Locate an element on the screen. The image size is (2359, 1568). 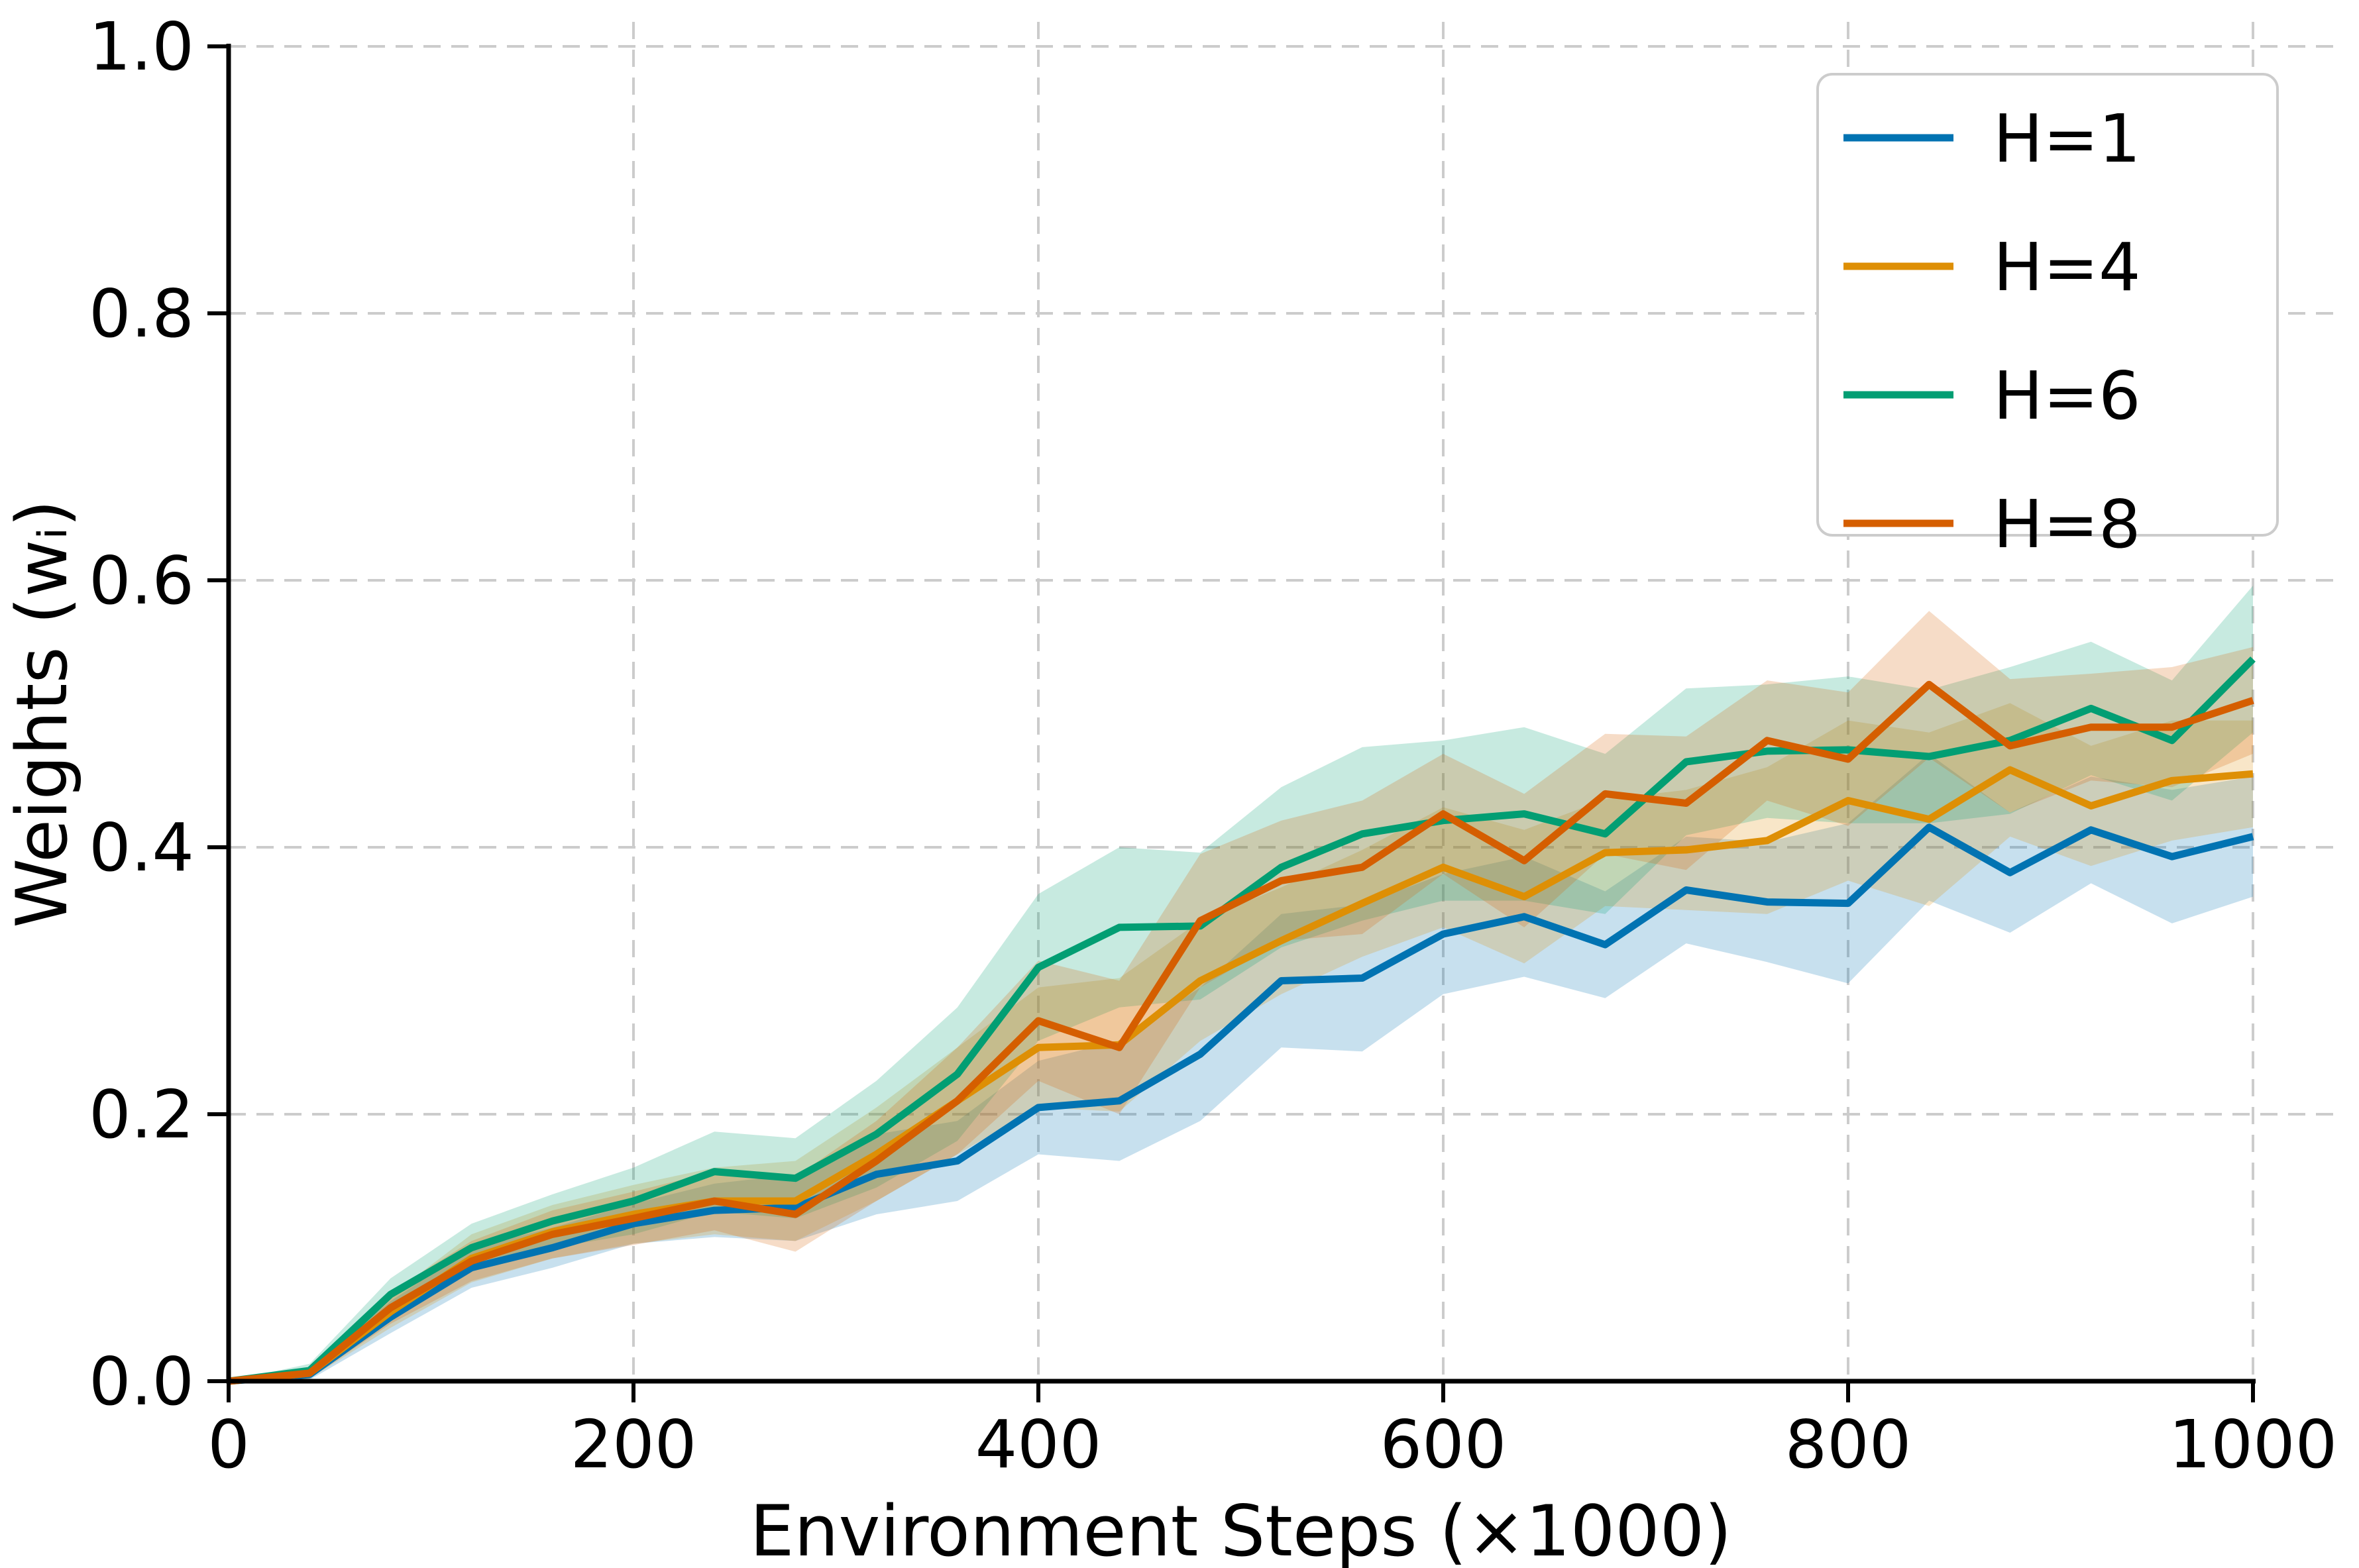
legend-entry-h6: H=6 is located at coordinates (1992, 396).